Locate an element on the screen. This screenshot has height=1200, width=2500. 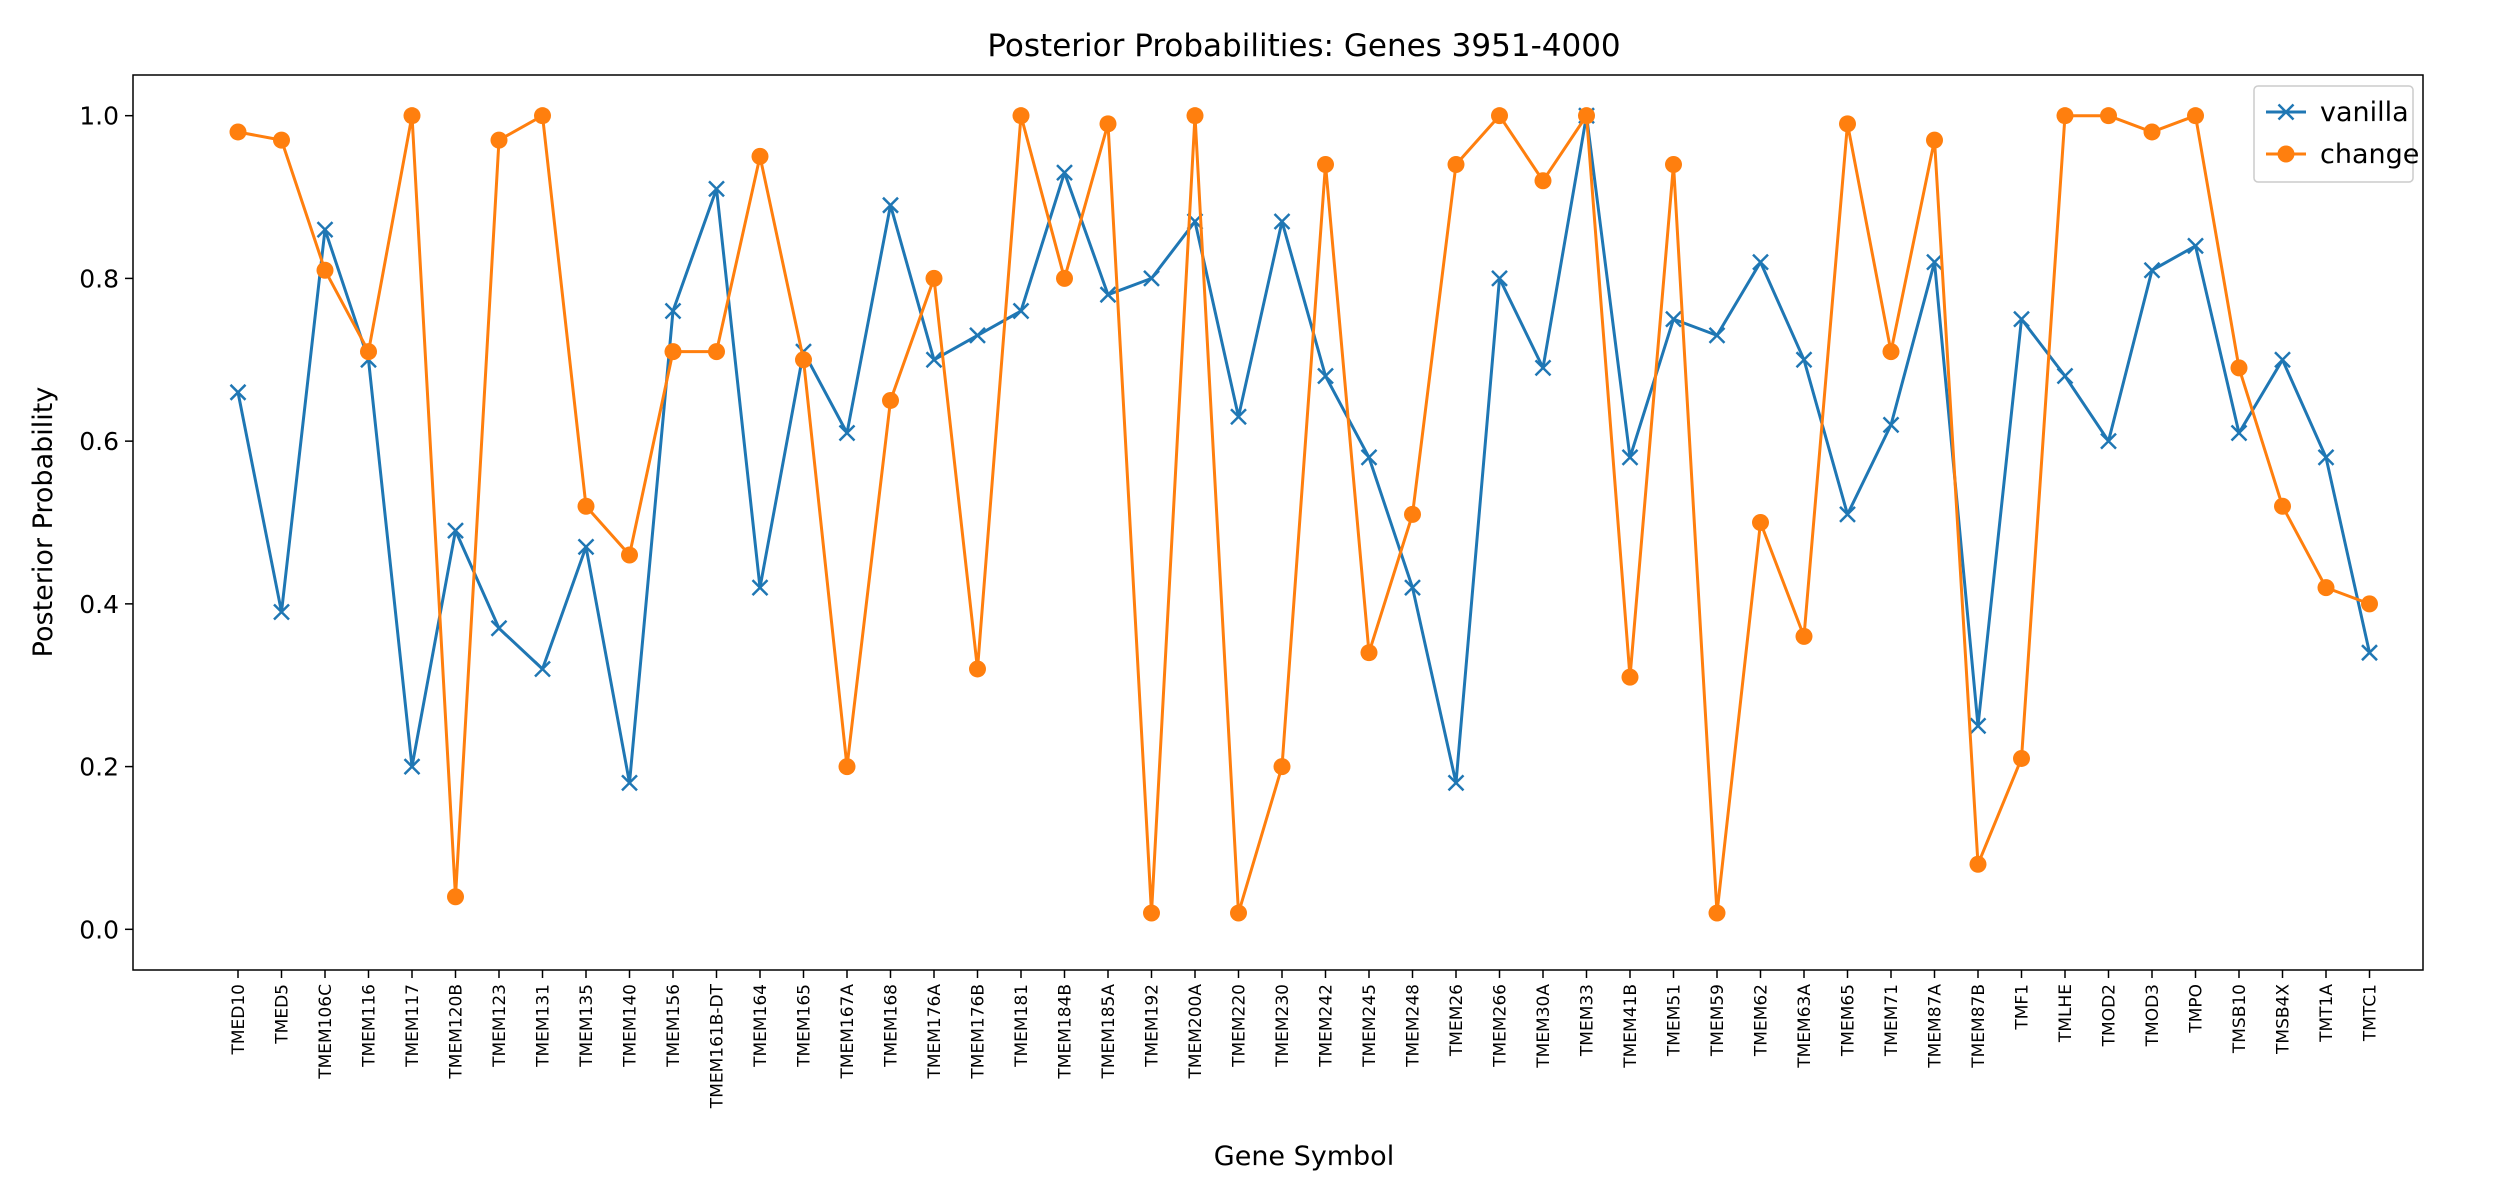
legend-box is located at coordinates (2333, 134).